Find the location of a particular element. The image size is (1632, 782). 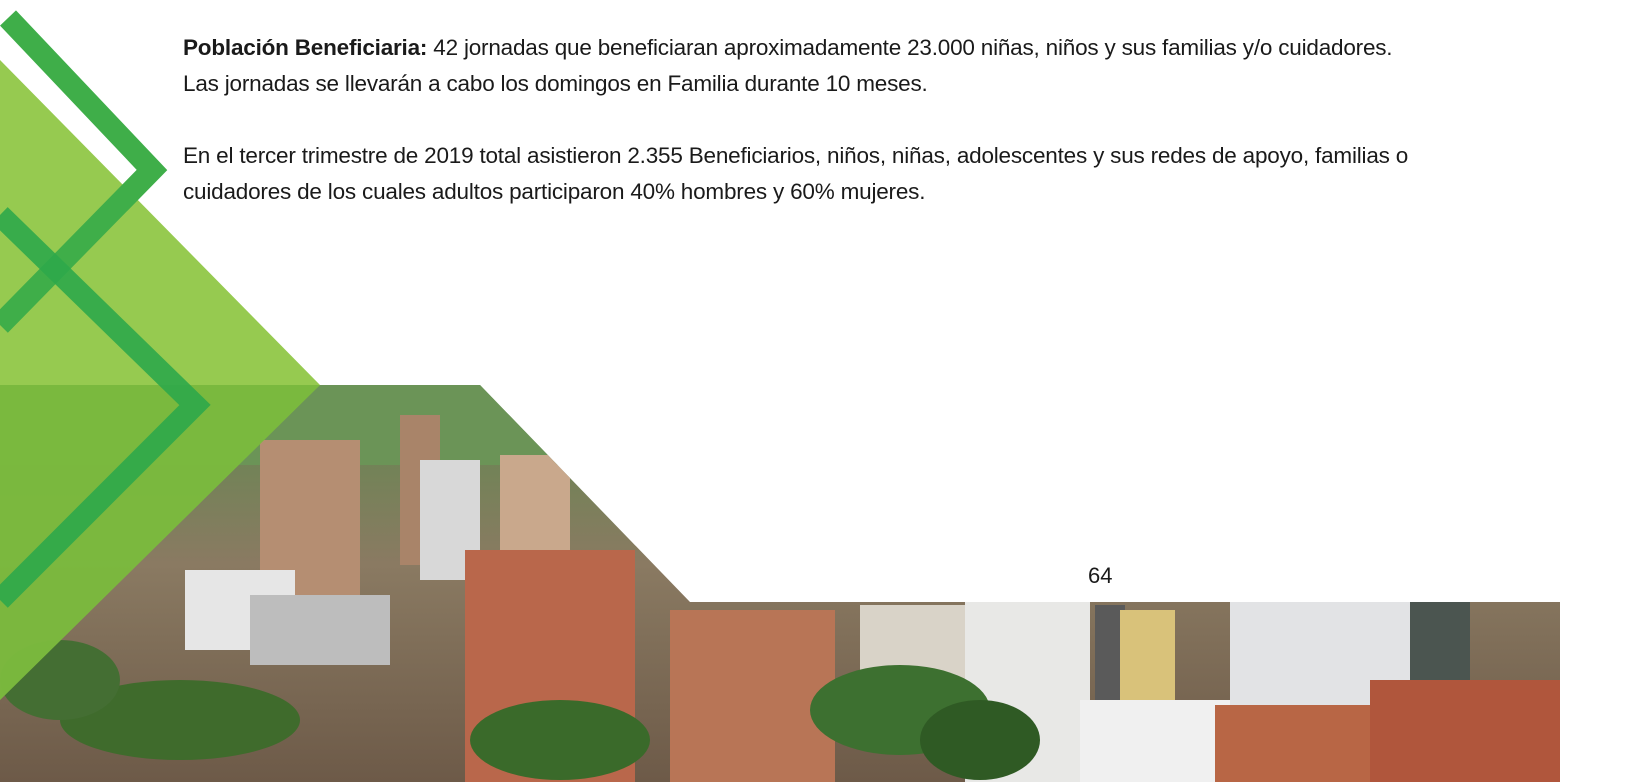

page-number: 64 is located at coordinates (1100, 575).